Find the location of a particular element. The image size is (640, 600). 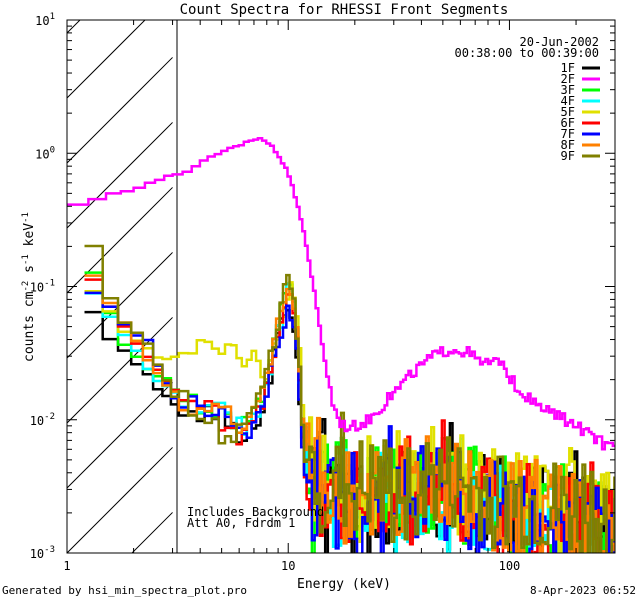

legend-label-5f: 5F is located at coordinates (568, 112).